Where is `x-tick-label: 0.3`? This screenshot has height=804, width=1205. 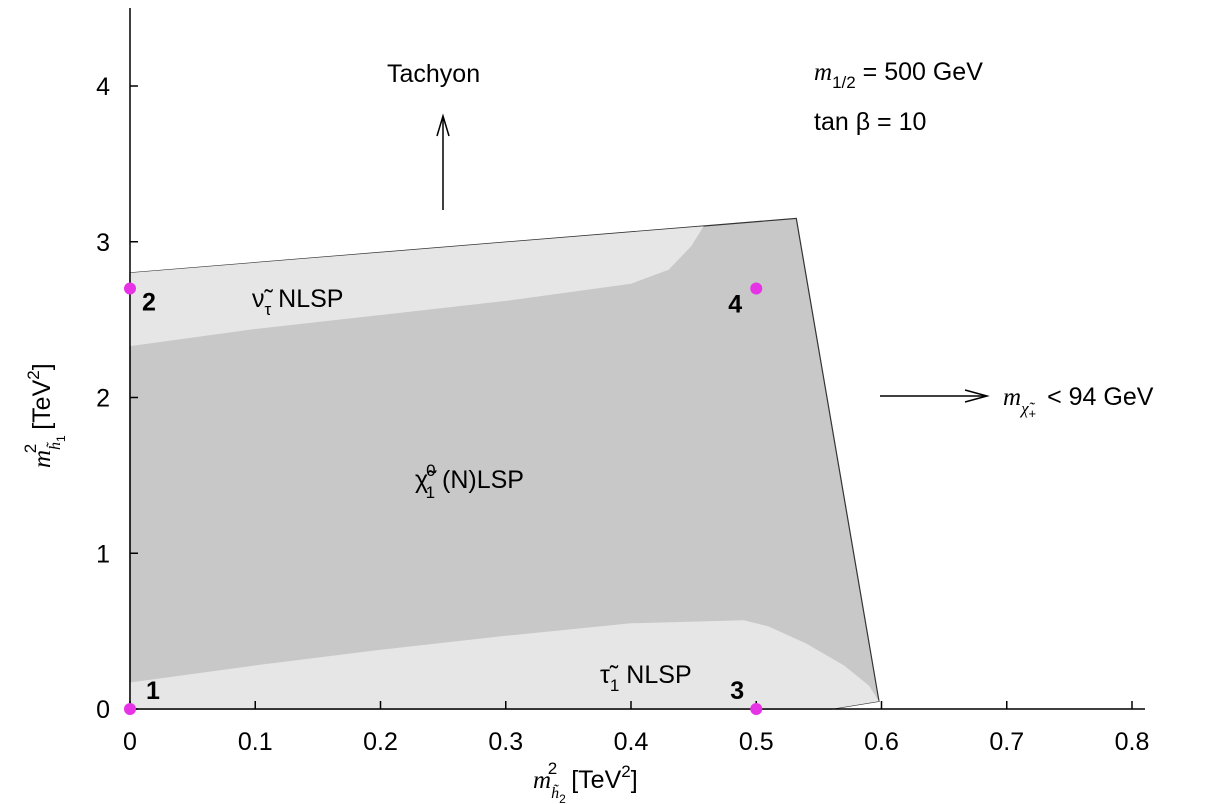
x-tick-label: 0.3 is located at coordinates (505, 742).